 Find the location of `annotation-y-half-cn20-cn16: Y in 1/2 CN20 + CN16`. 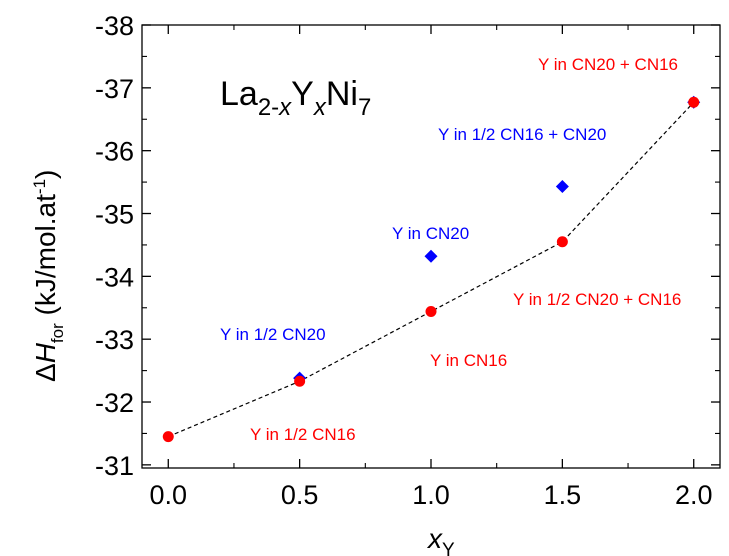

annotation-y-half-cn20-cn16: Y in 1/2 CN20 + CN16 is located at coordinates (597, 299).